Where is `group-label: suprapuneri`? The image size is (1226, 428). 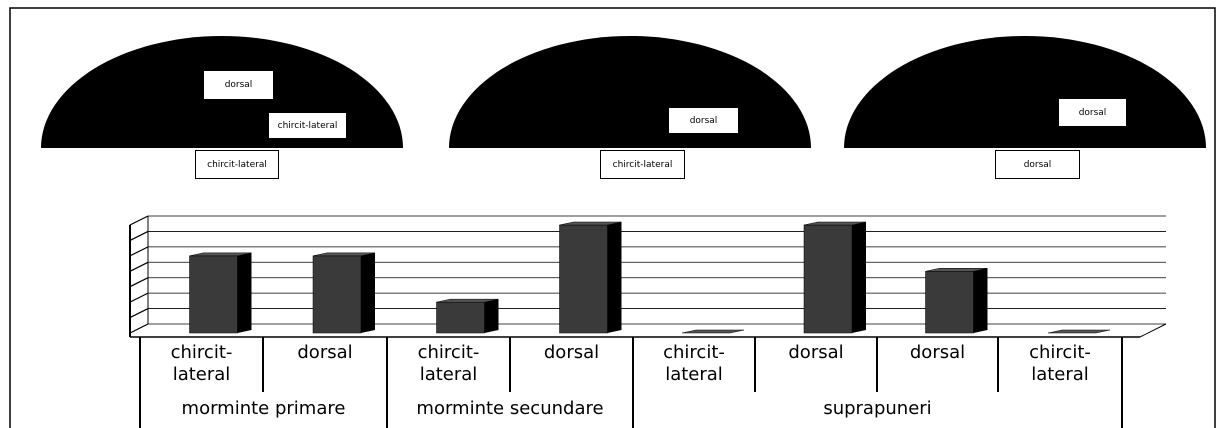
group-label: suprapuneri is located at coordinates (877, 408).